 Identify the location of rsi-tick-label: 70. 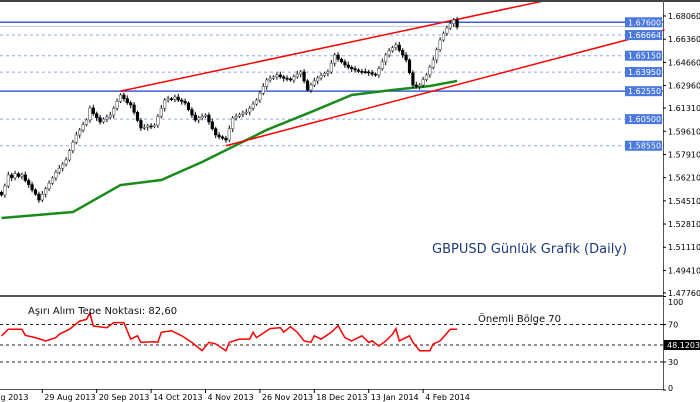
(673, 325).